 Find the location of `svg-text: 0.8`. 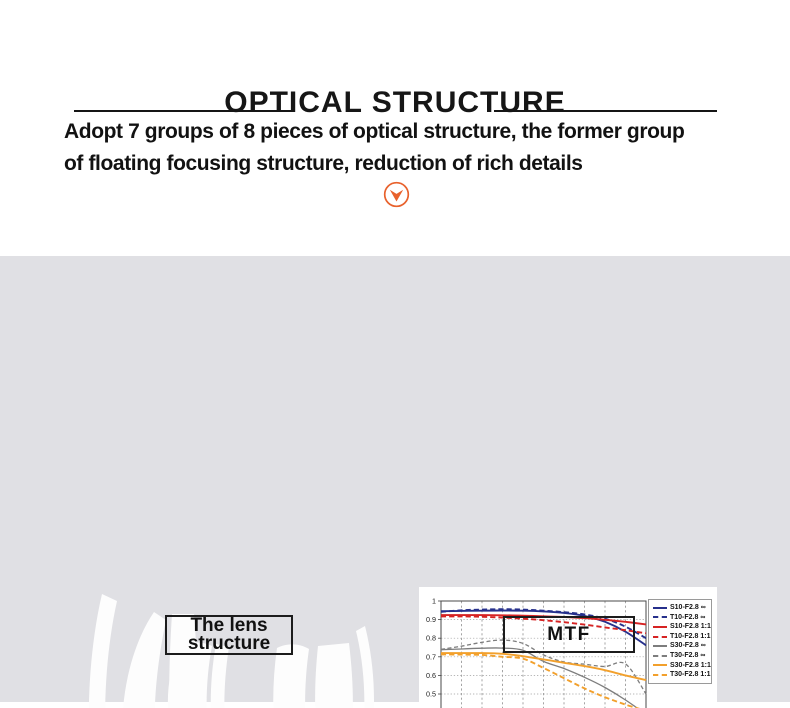

svg-text: 0.8 is located at coordinates (431, 638).